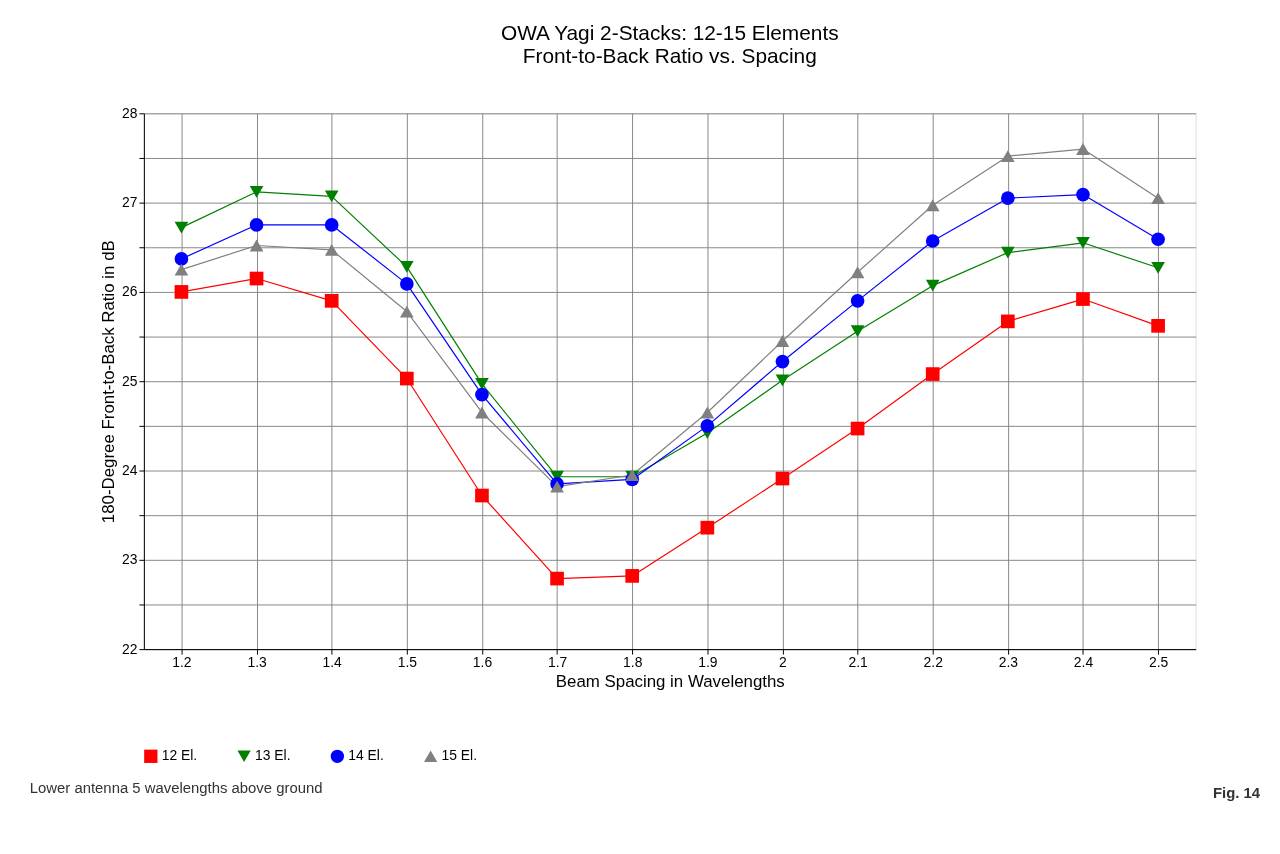 This screenshot has height=854, width=1280. I want to click on legend-label: 12 El., so click(179, 755).